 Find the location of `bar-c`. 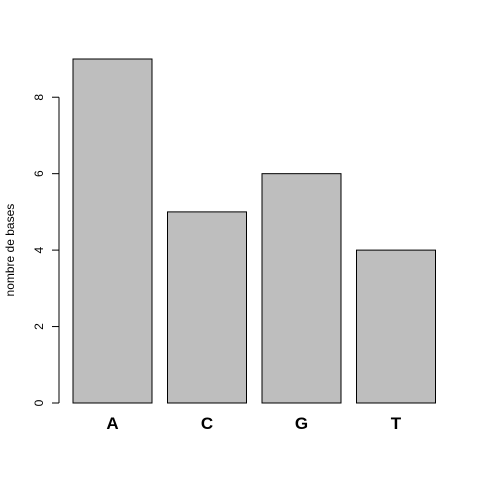

bar-c is located at coordinates (207, 307).